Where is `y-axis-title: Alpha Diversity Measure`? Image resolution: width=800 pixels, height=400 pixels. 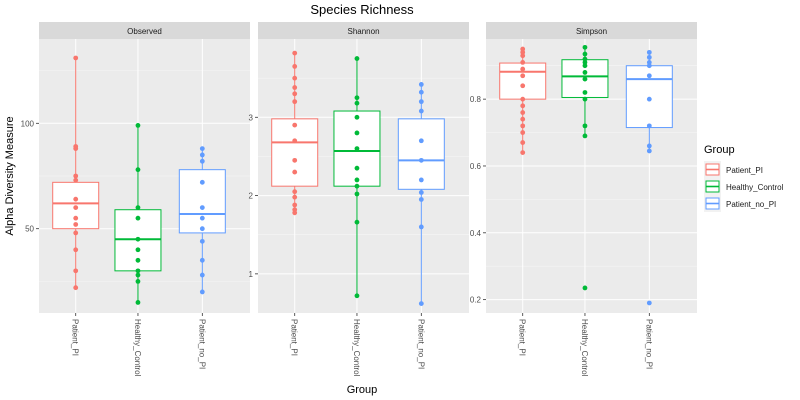 y-axis-title: Alpha Diversity Measure is located at coordinates (10, 175).